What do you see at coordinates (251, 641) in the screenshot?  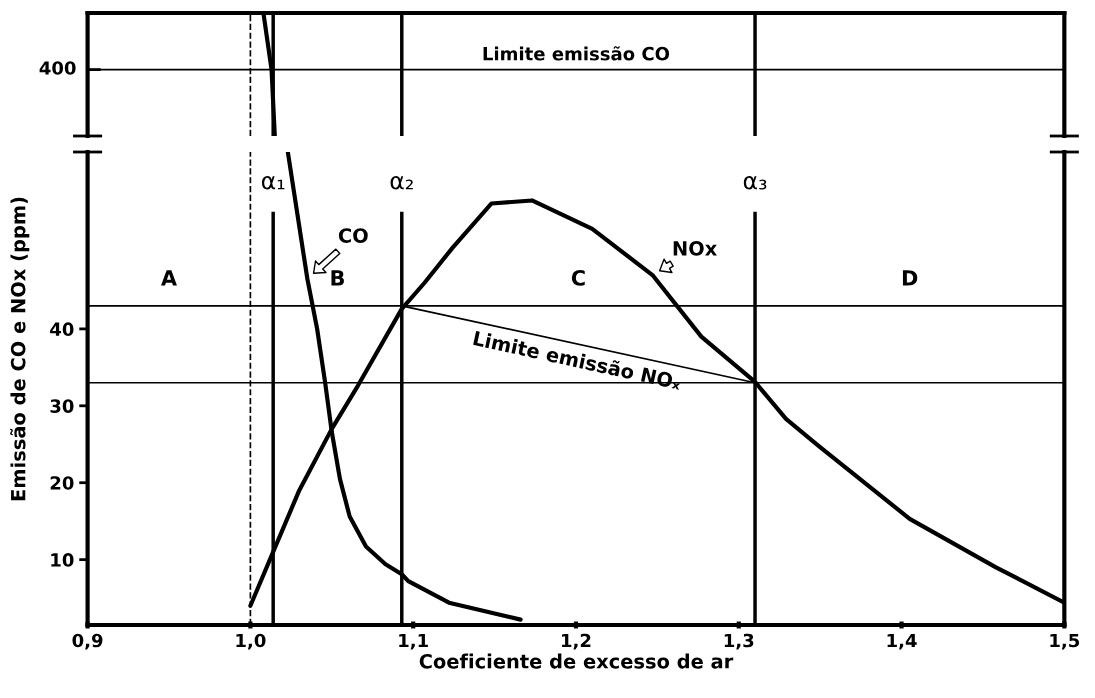 I see `x-tick-label: 1,0` at bounding box center [251, 641].